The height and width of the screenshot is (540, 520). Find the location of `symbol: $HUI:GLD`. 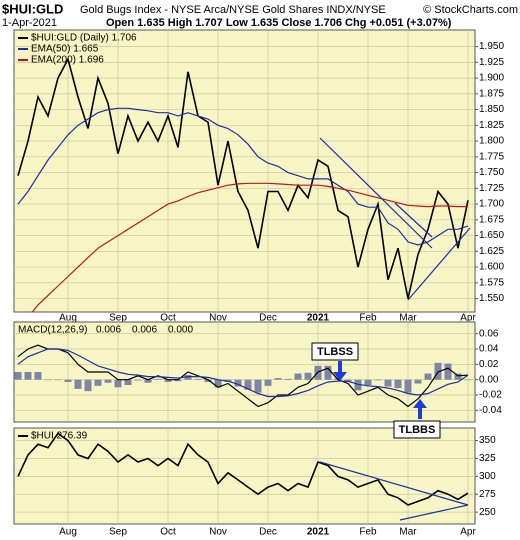

symbol: $HUI:GLD is located at coordinates (32, 8).